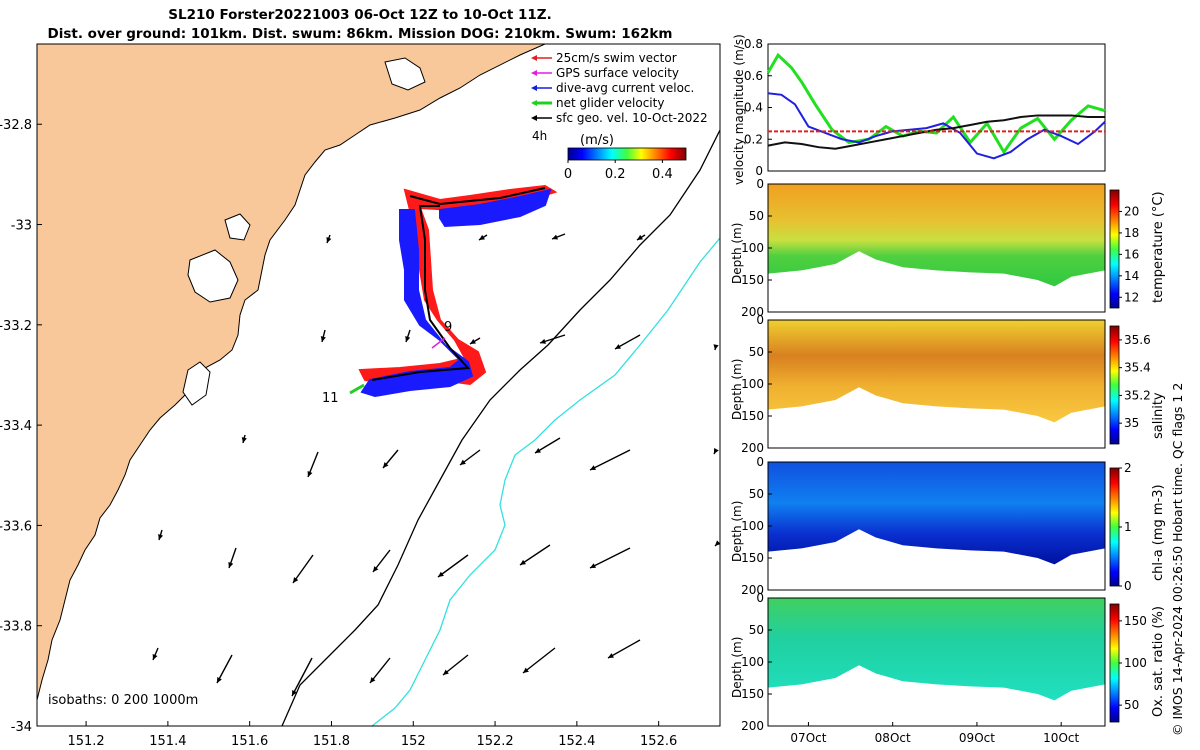 The height and width of the screenshot is (750, 1200). What do you see at coordinates (936, 371) in the screenshot?
I see `section-data-field` at bounding box center [936, 371].